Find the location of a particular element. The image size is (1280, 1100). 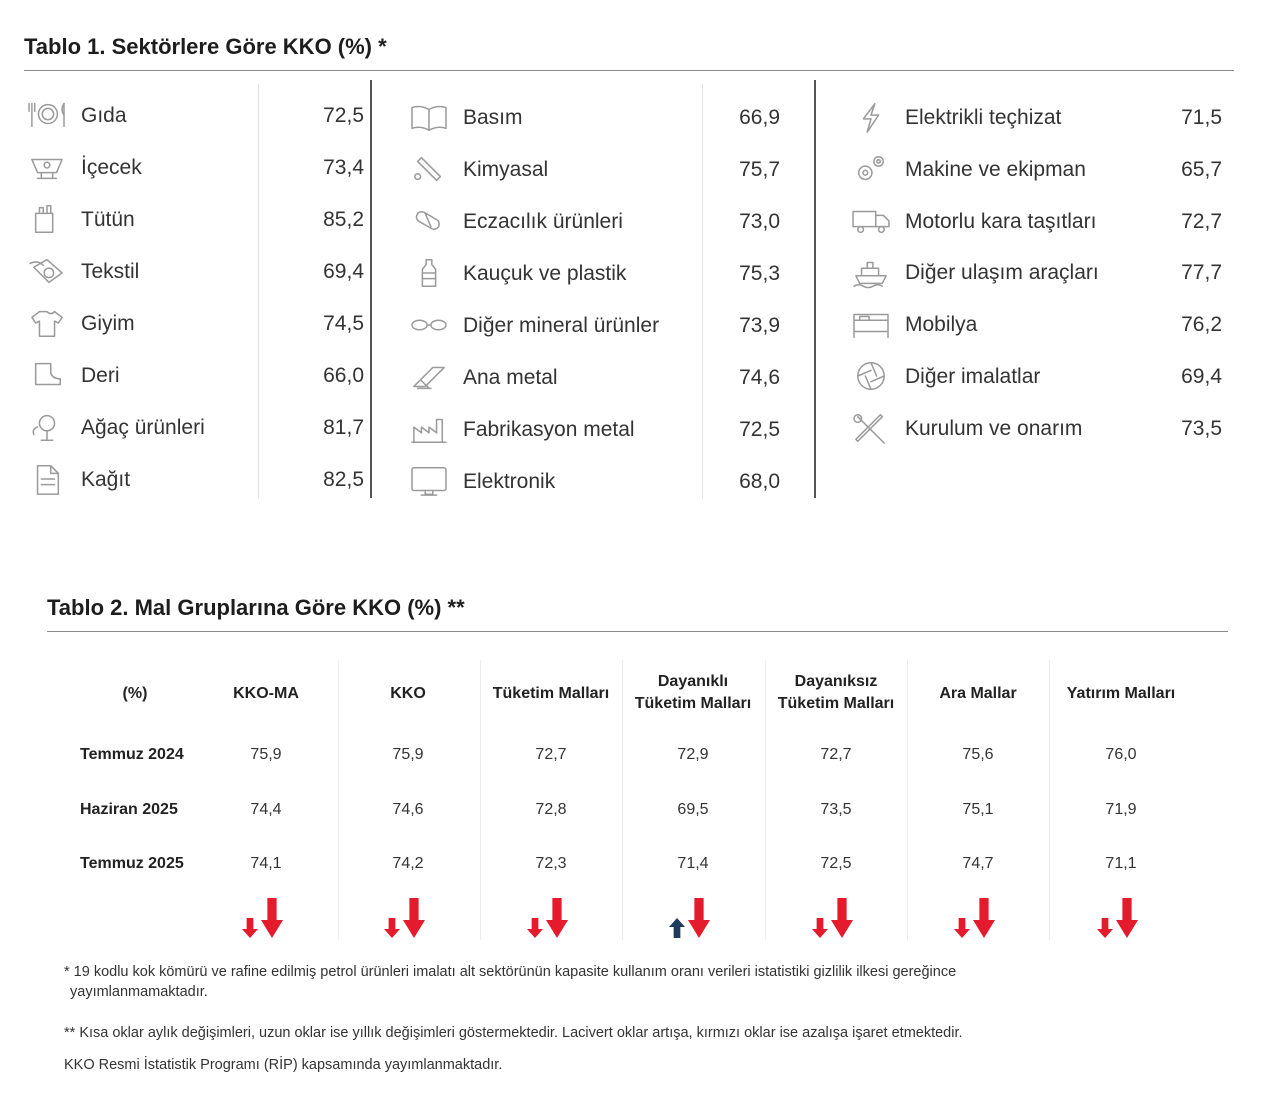

column-header-line1: Dayanıklı is located at coordinates (693, 681).